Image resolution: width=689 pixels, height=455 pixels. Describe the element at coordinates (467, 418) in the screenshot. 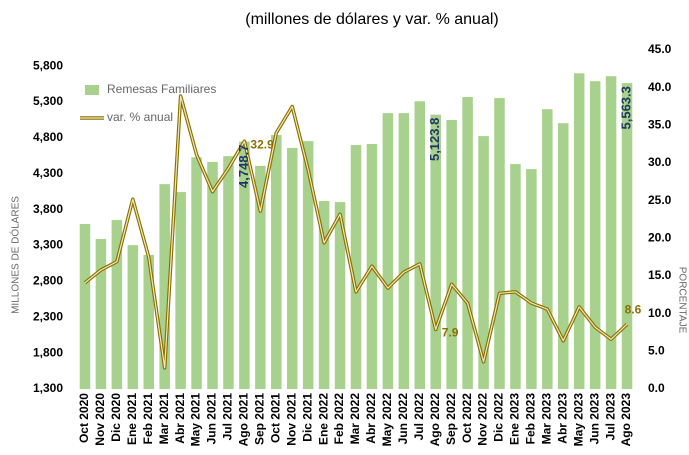

I see `x-tick-label: Oct 2022` at that location.